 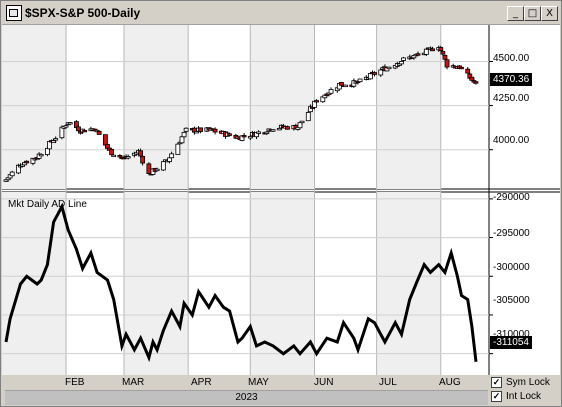 What do you see at coordinates (83, 13) in the screenshot?
I see `window-title: $SPX-S&P 500-Daily` at bounding box center [83, 13].